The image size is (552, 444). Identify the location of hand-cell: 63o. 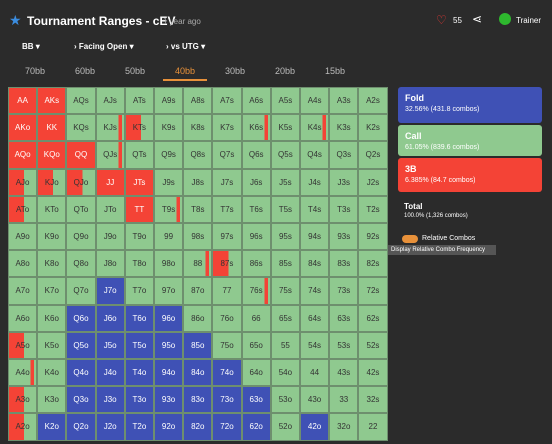
(256, 400).